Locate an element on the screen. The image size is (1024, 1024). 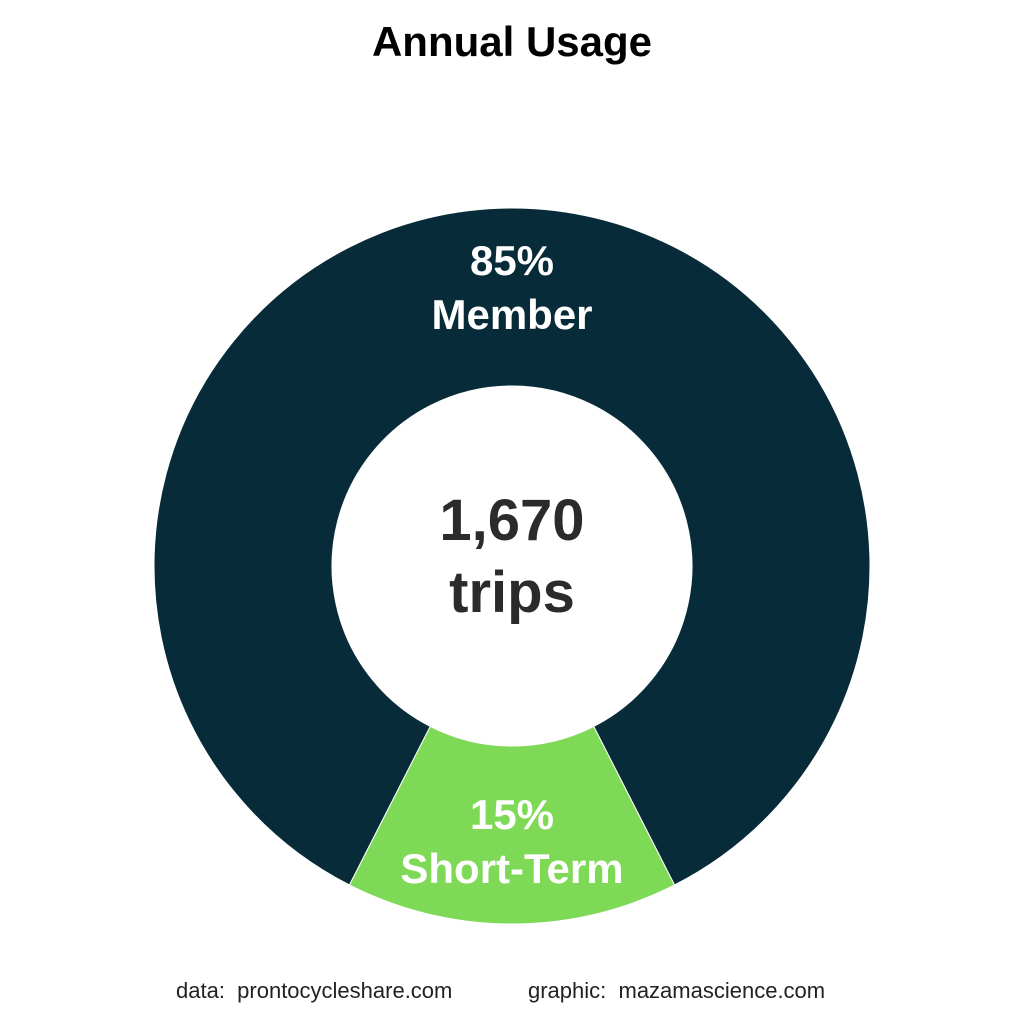
total-trips-unit: trips is located at coordinates (512, 592).